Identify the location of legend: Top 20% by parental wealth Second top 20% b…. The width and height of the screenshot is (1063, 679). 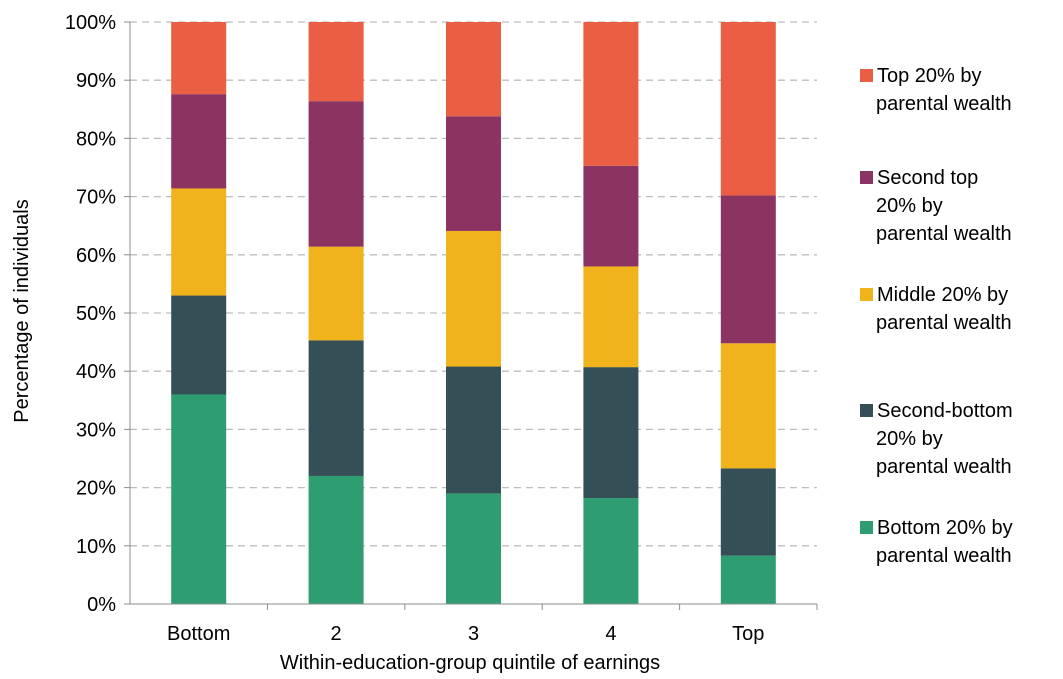
(936, 316).